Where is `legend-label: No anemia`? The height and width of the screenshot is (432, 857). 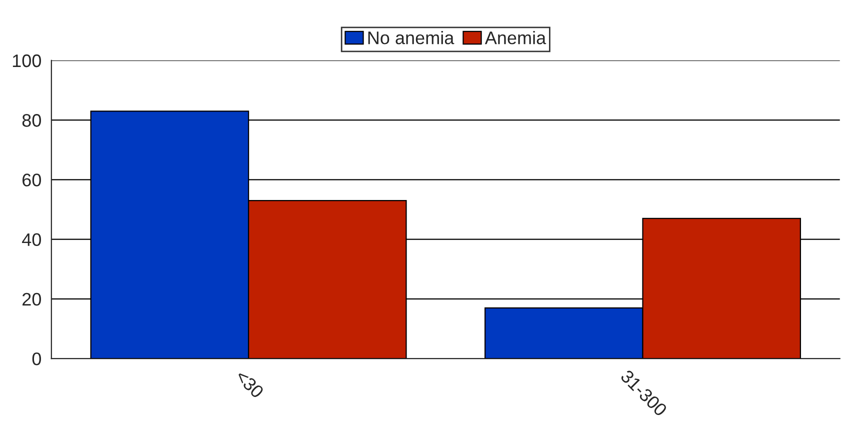 legend-label: No anemia is located at coordinates (411, 37).